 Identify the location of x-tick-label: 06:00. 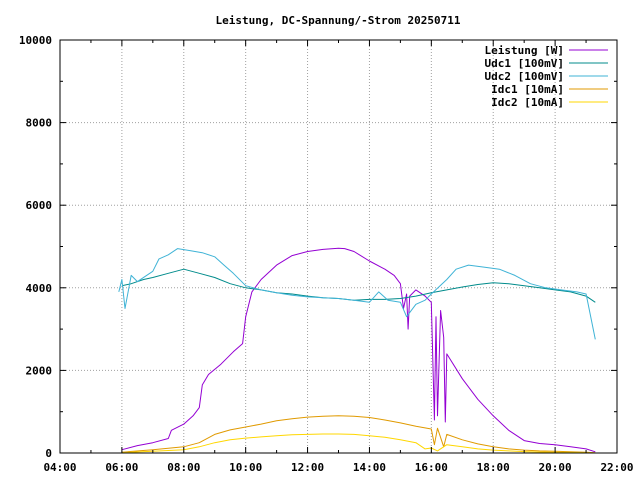
(121, 467).